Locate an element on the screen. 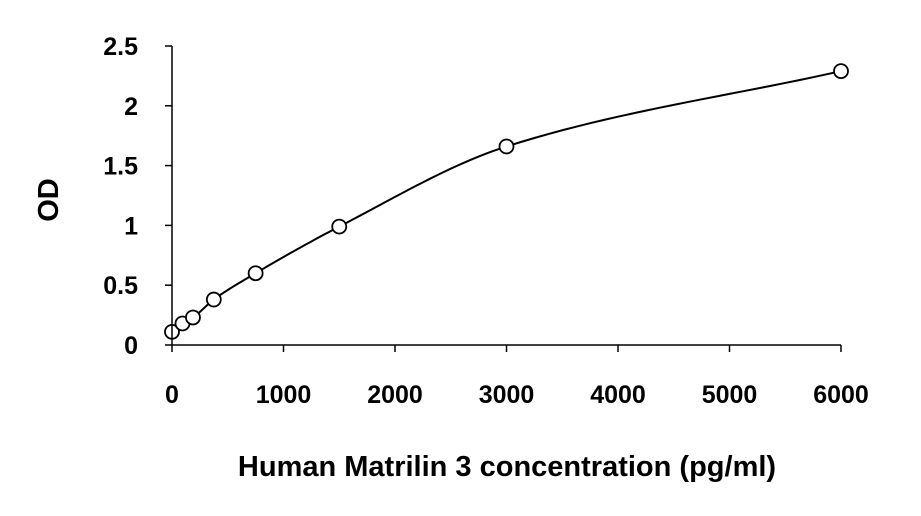  x-tick-label: 1000 is located at coordinates (284, 395).